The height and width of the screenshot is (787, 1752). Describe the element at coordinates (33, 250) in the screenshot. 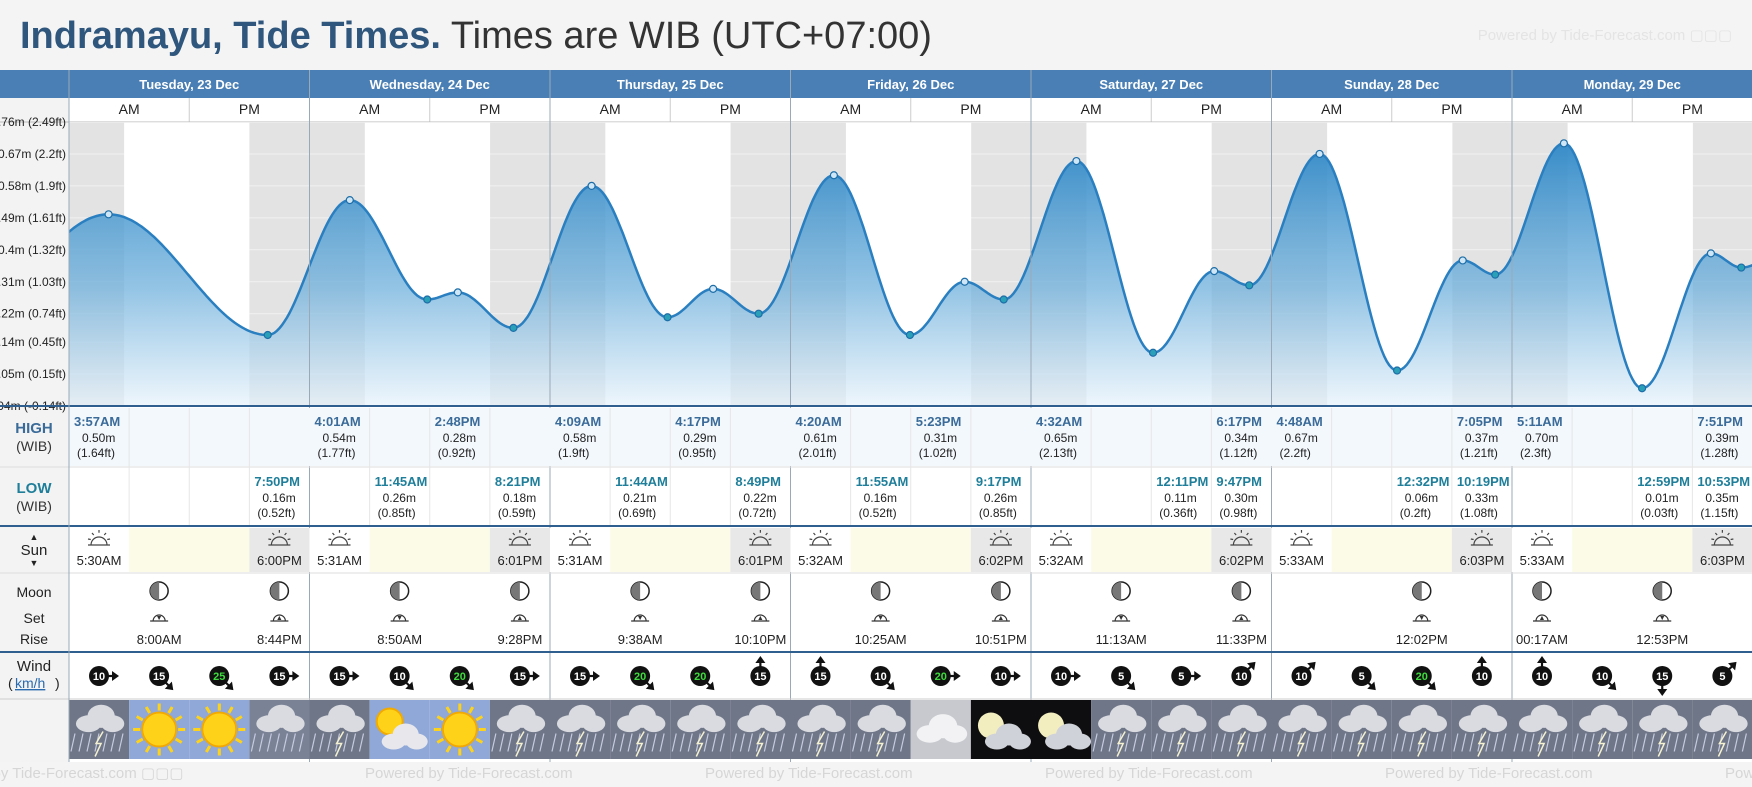

I see `y-tick-label: 0.4m (1.32ft)` at that location.